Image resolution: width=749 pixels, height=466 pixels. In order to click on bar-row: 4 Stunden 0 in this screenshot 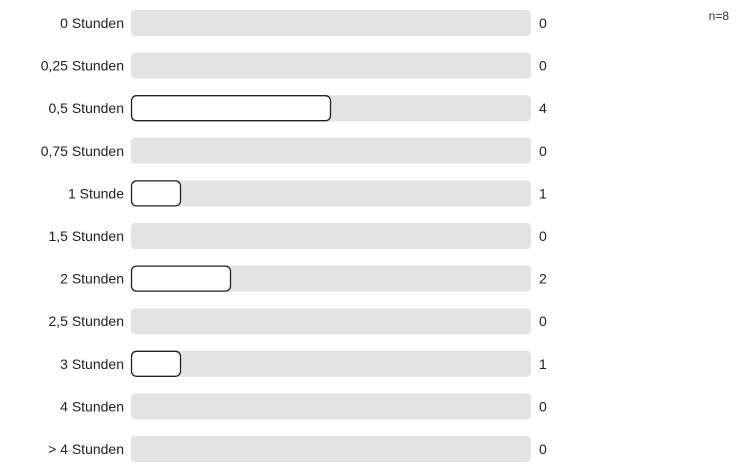, I will do `click(303, 406)`.